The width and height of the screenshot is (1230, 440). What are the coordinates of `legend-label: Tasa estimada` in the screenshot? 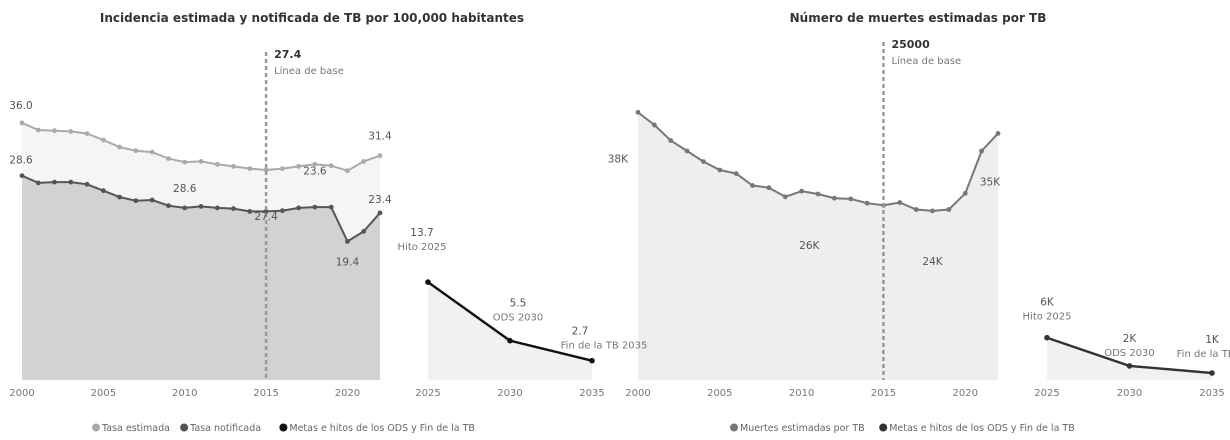 It's located at (135, 428).